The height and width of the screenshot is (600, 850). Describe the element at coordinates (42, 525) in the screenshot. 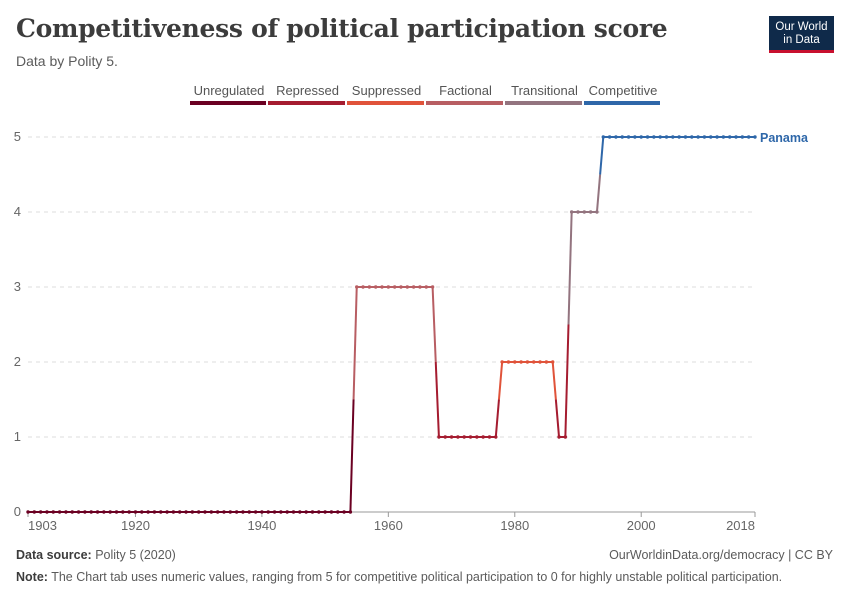

I see `x-tick-label: 1903` at that location.